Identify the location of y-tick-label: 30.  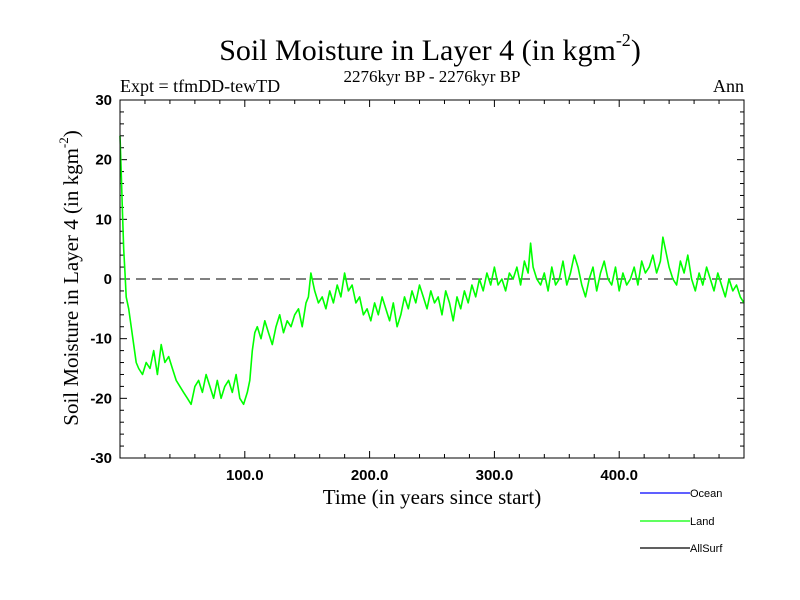
(103, 100).